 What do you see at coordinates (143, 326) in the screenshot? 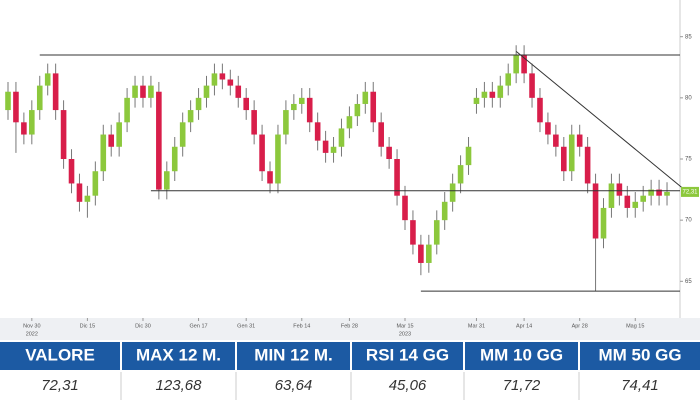
I see `x-tick-label: Dic 30` at bounding box center [143, 326].